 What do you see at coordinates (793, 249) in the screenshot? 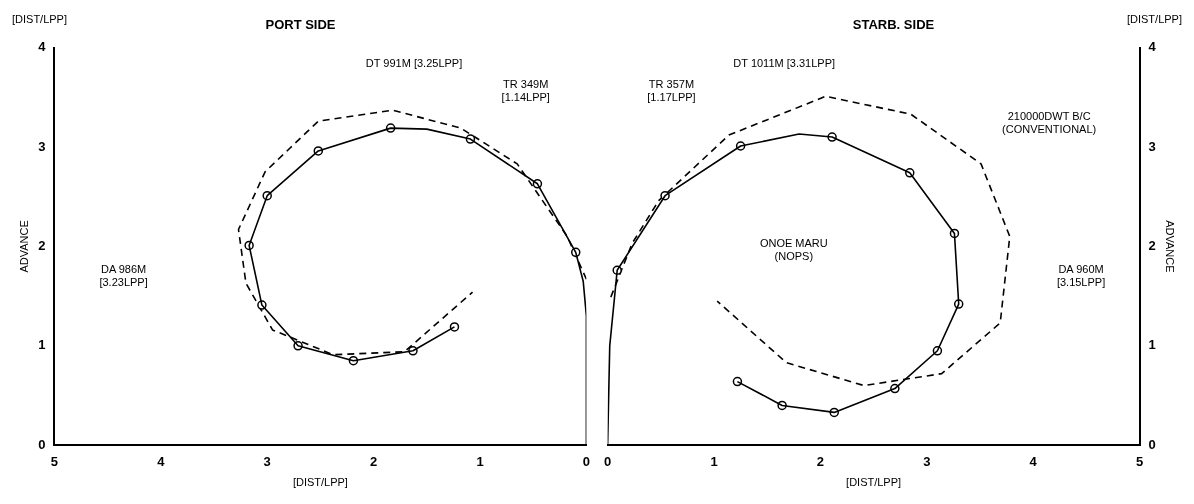
I see `annotation: ONOE MARU (NOPS)` at bounding box center [793, 249].